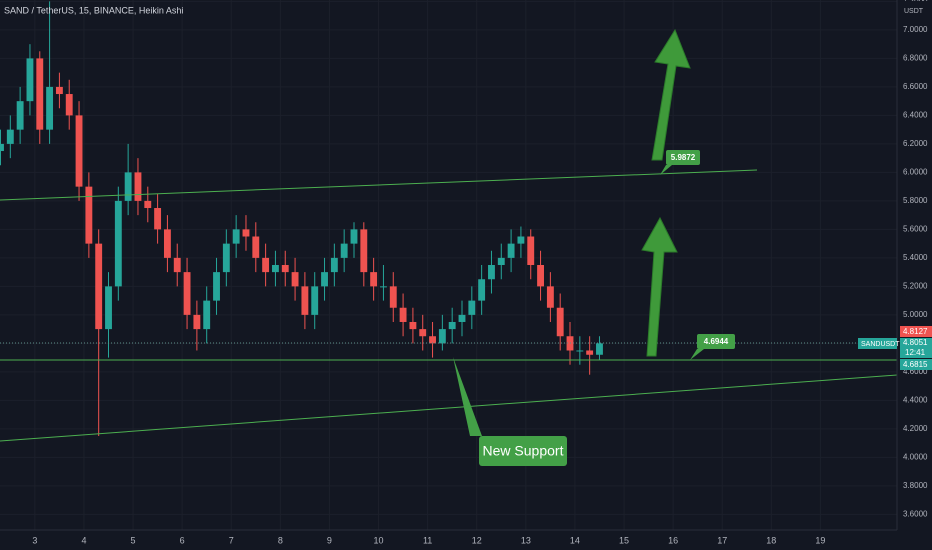  What do you see at coordinates (329, 540) in the screenshot?
I see `x-tick-label: 9` at bounding box center [329, 540].